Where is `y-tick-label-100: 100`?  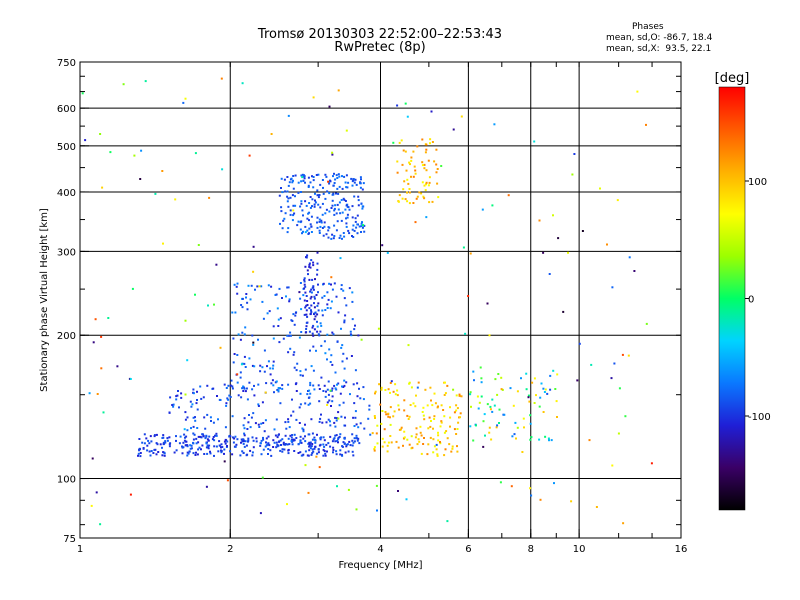
y-tick-label-100: 100 is located at coordinates (66, 480).